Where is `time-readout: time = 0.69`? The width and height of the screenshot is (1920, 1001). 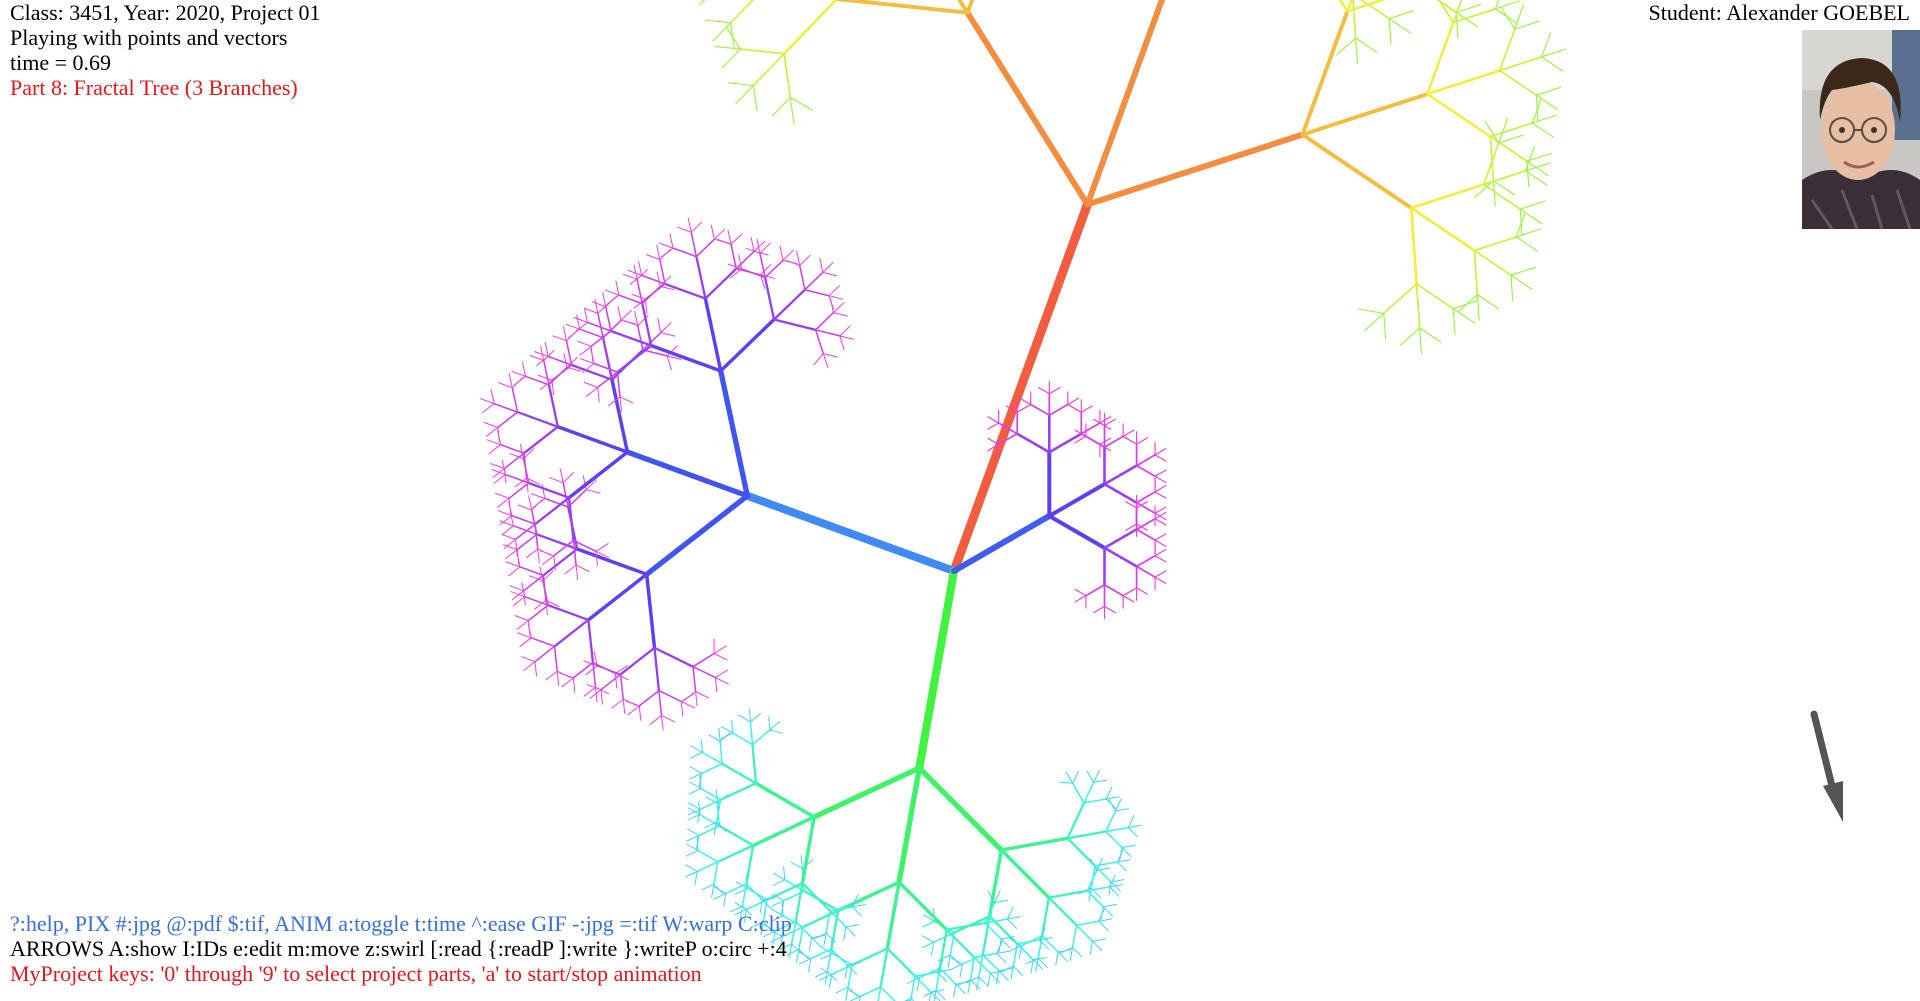 time-readout: time = 0.69 is located at coordinates (61, 62).